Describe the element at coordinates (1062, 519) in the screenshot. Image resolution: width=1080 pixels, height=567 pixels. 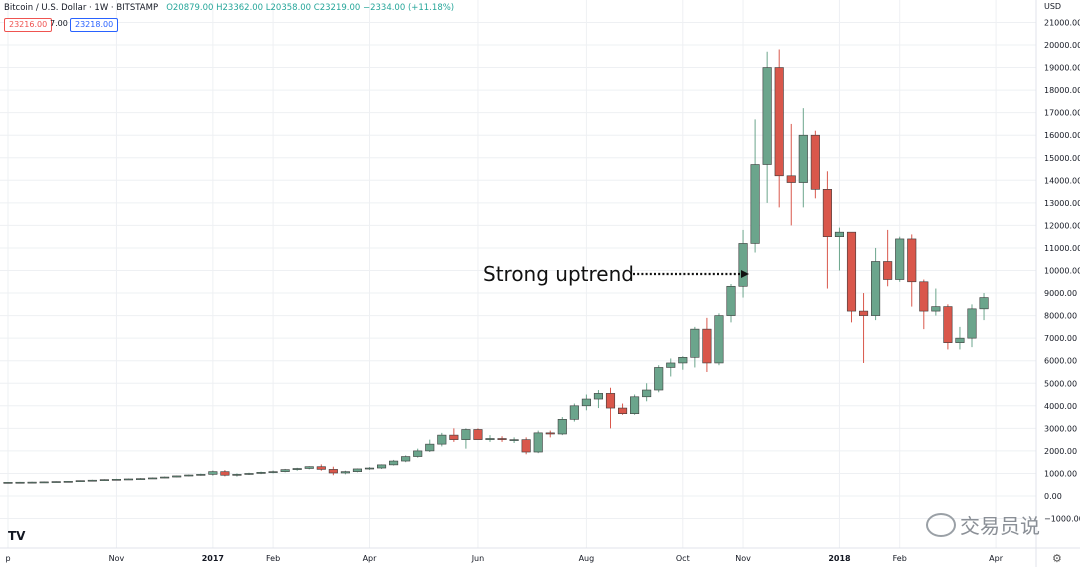
I see `y-tick-label: −1000.00` at that location.